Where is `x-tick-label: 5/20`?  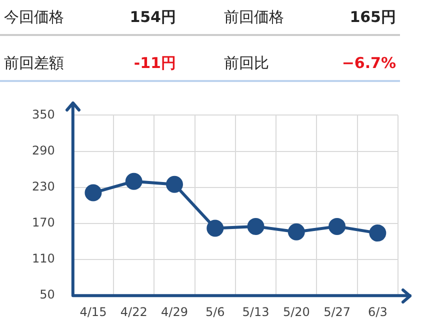
x-tick-label: 5/20 is located at coordinates (296, 311).